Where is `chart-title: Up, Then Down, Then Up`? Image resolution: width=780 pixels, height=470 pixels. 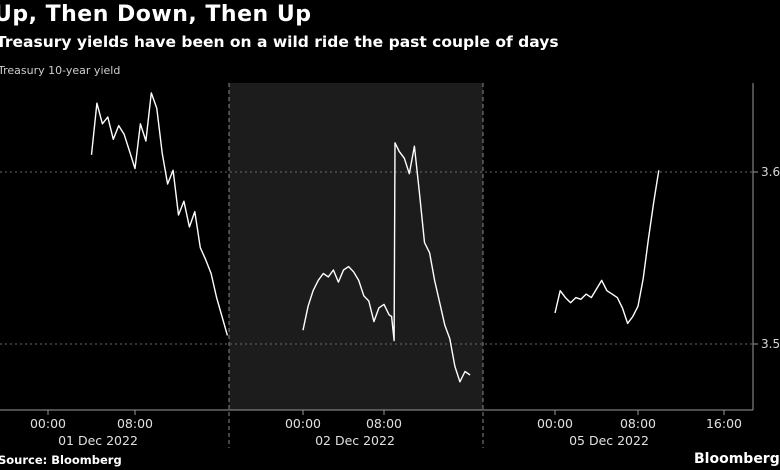 chart-title: Up, Then Down, Then Up is located at coordinates (156, 14).